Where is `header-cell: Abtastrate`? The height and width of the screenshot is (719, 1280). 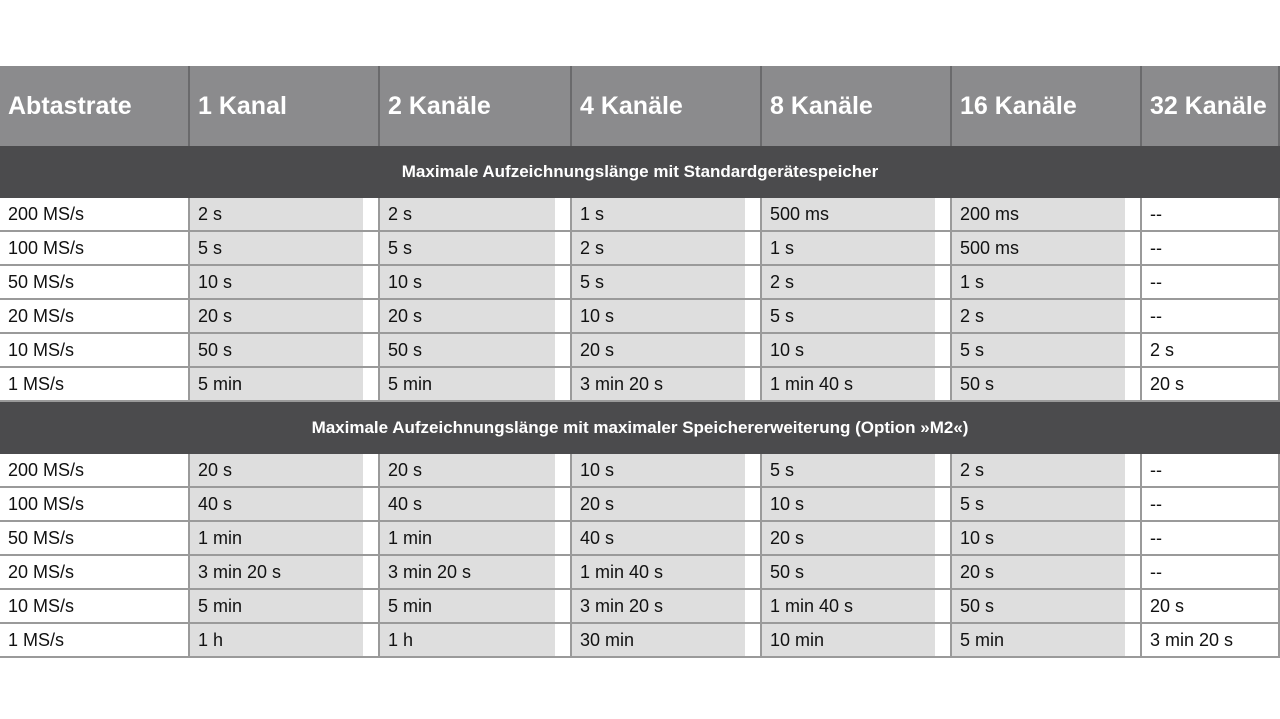
header-cell: Abtastrate is located at coordinates (95, 106).